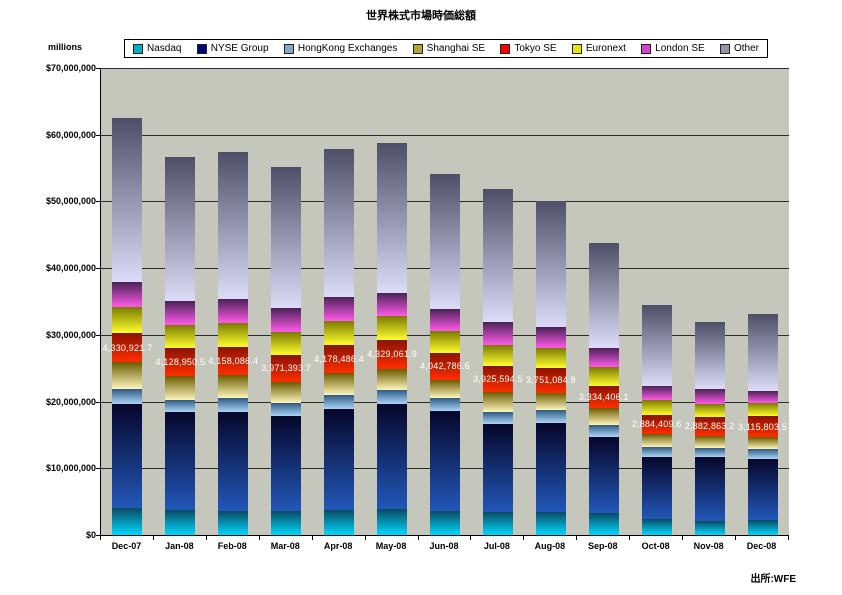 The width and height of the screenshot is (842, 595). What do you see at coordinates (392, 354) in the screenshot?
I see `bar-data-label: 4,329,061.9` at bounding box center [392, 354].